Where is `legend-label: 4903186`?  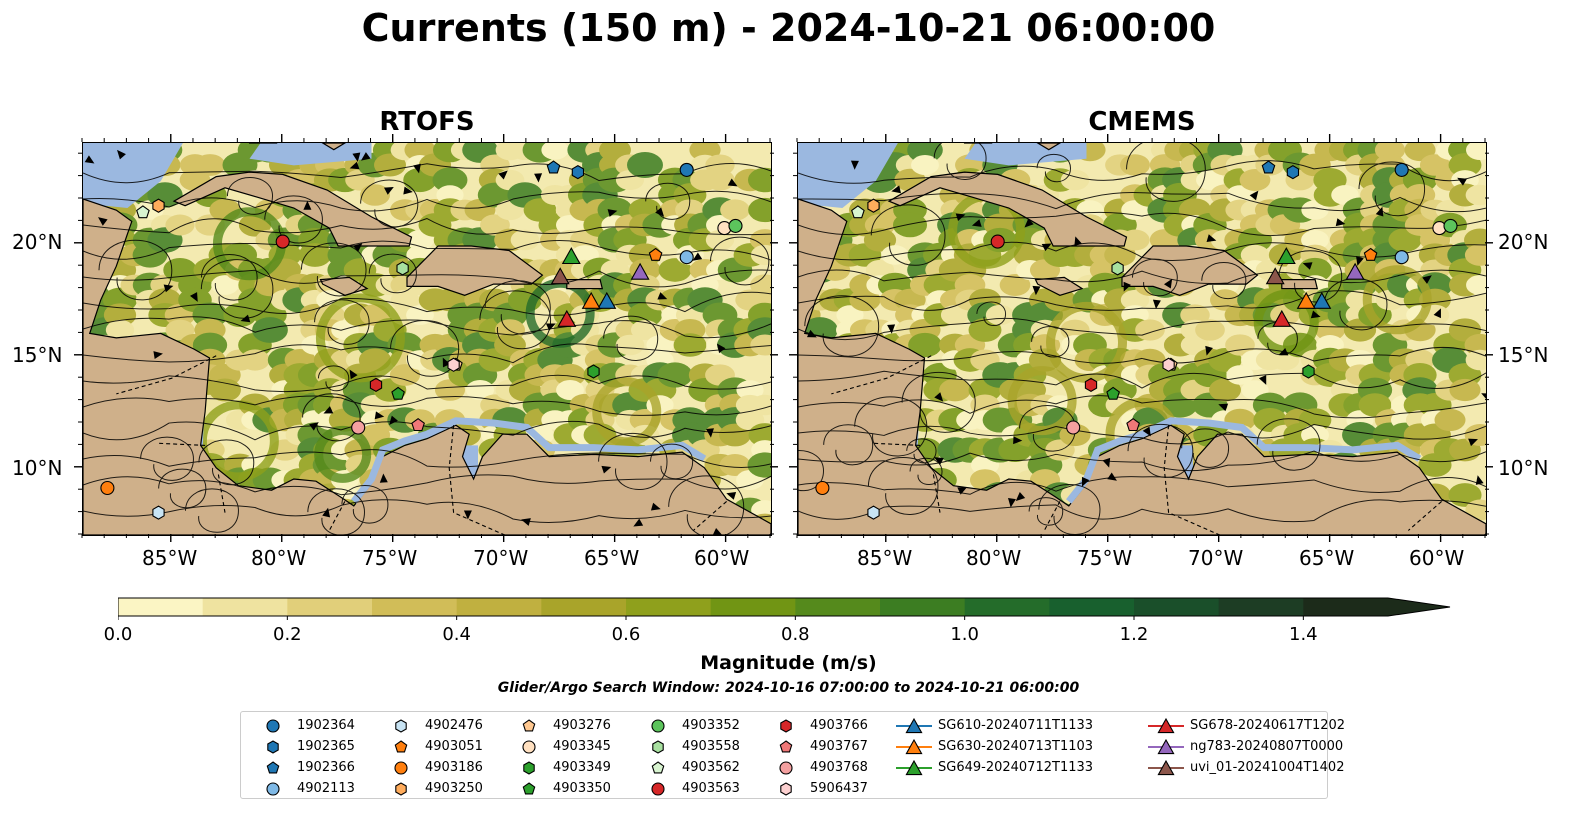 legend-label: 4903186 is located at coordinates (454, 767).